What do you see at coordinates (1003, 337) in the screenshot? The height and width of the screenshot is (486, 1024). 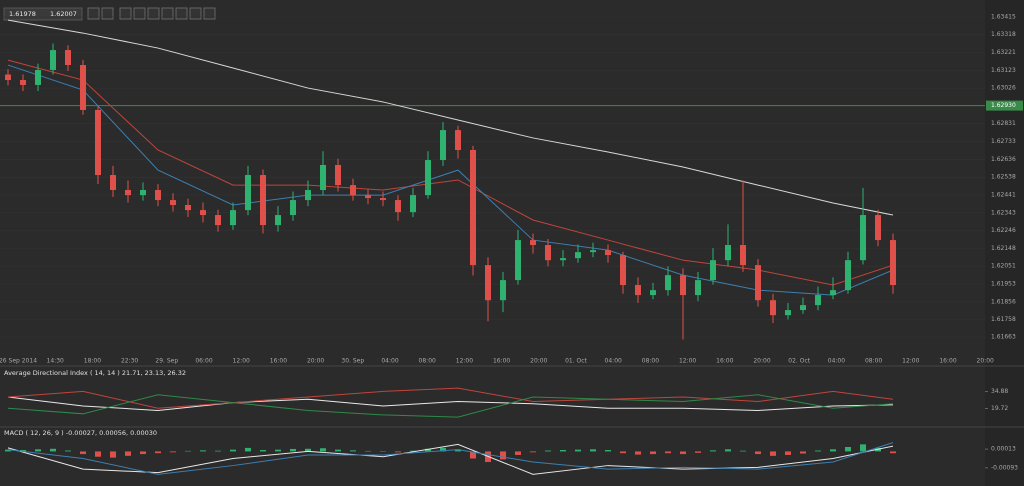 I see `y-tick-label: 1.61663` at bounding box center [1003, 337].